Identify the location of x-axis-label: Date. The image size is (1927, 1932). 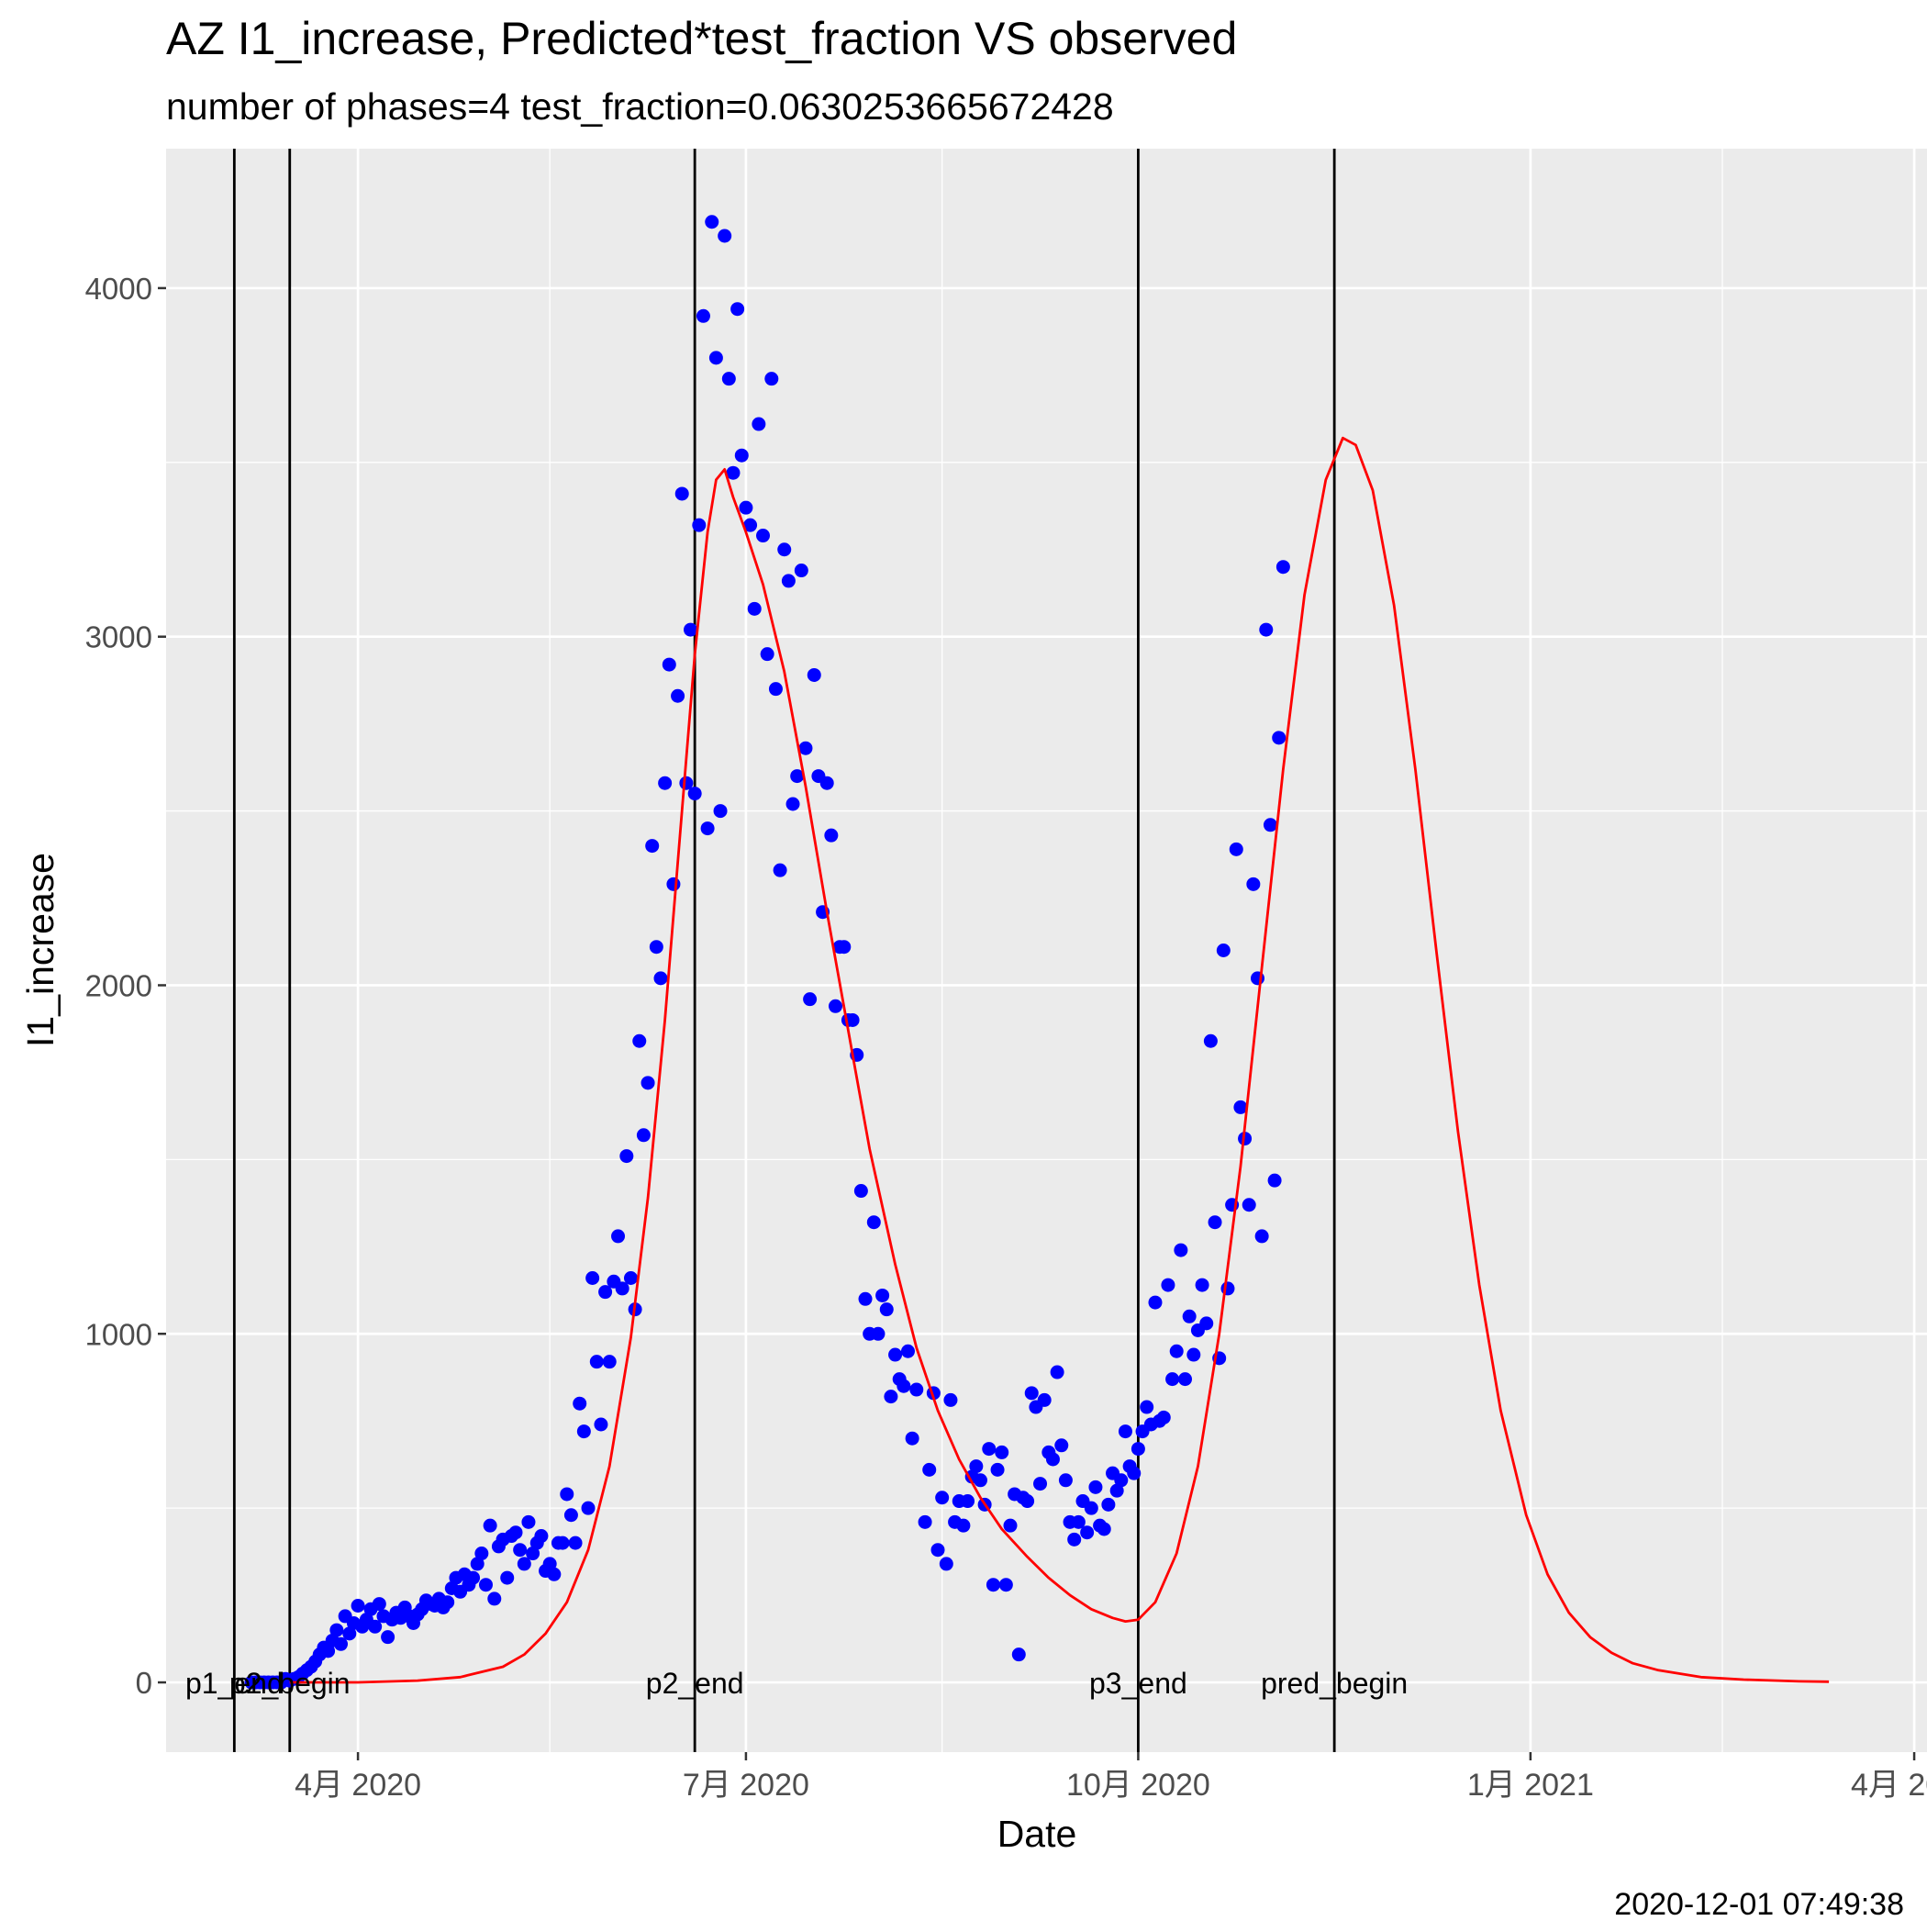
(1037, 1834).